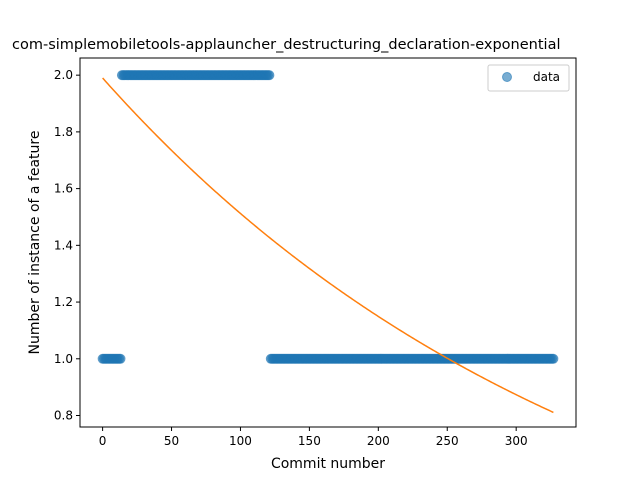  What do you see at coordinates (171, 441) in the screenshot?
I see `x-tick-label: 50` at bounding box center [171, 441].